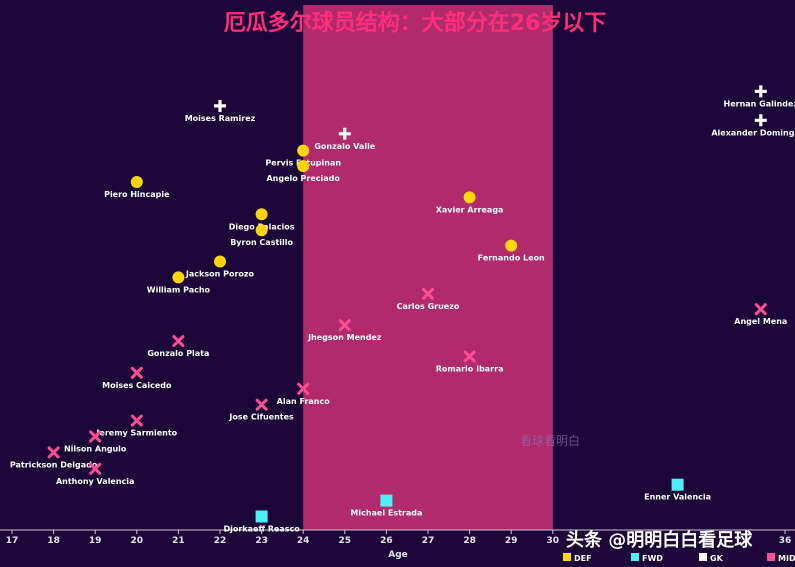 The image size is (795, 567). I want to click on player-point: Anthony Valencia, so click(95, 474).